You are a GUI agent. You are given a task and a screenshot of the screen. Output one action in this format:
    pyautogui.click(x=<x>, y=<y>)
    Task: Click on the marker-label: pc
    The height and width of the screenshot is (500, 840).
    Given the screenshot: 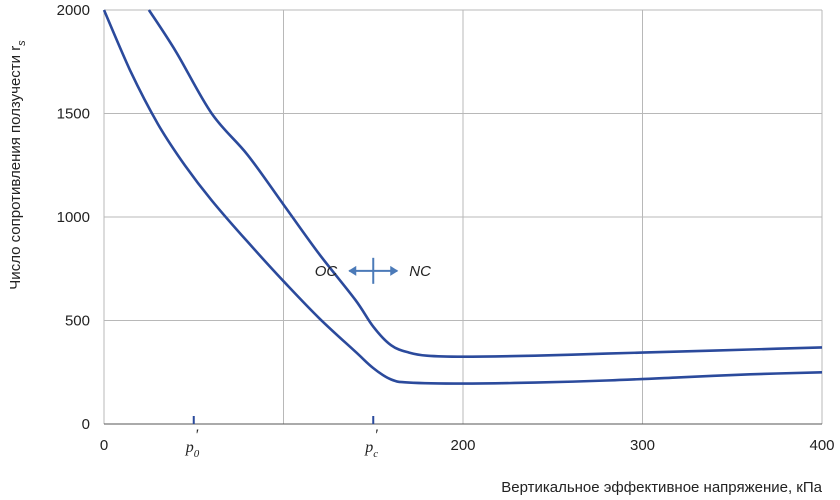 What is the action you would take?
    pyautogui.click(x=371, y=449)
    